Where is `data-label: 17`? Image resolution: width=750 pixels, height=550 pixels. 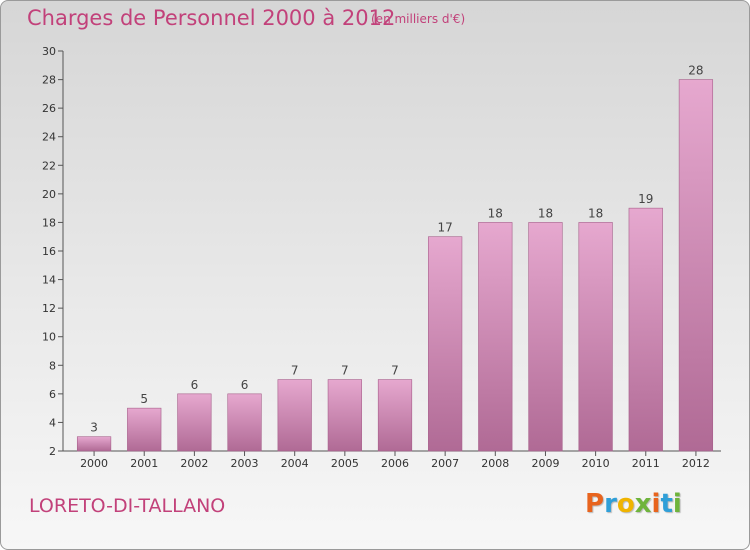
data-label: 17 is located at coordinates (445, 228).